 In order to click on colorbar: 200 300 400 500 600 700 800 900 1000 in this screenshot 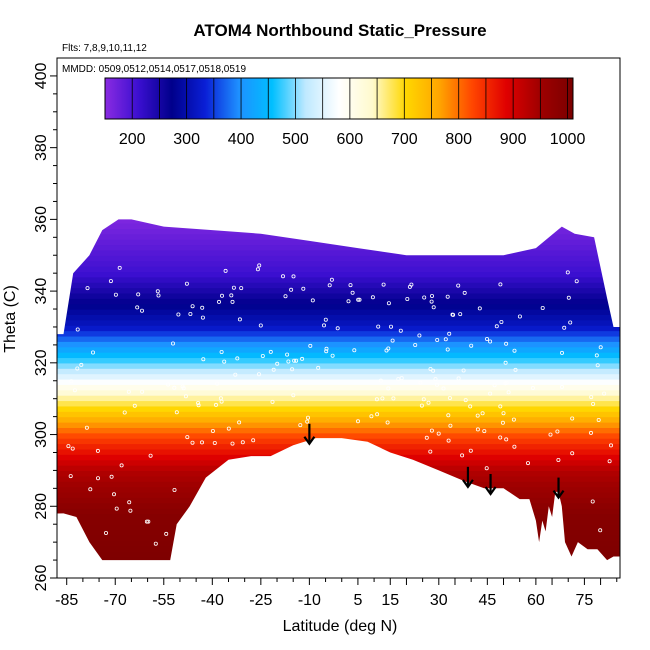, I will do `click(344, 112)`.